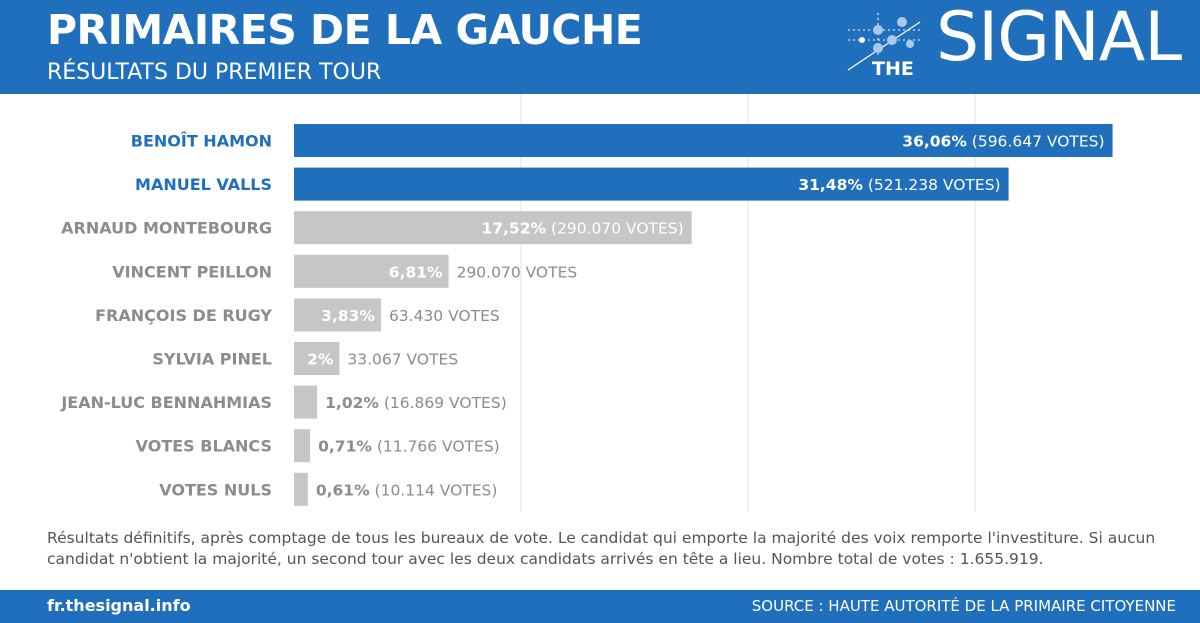  What do you see at coordinates (215, 489) in the screenshot?
I see `category-label: VOTES NULS` at bounding box center [215, 489].